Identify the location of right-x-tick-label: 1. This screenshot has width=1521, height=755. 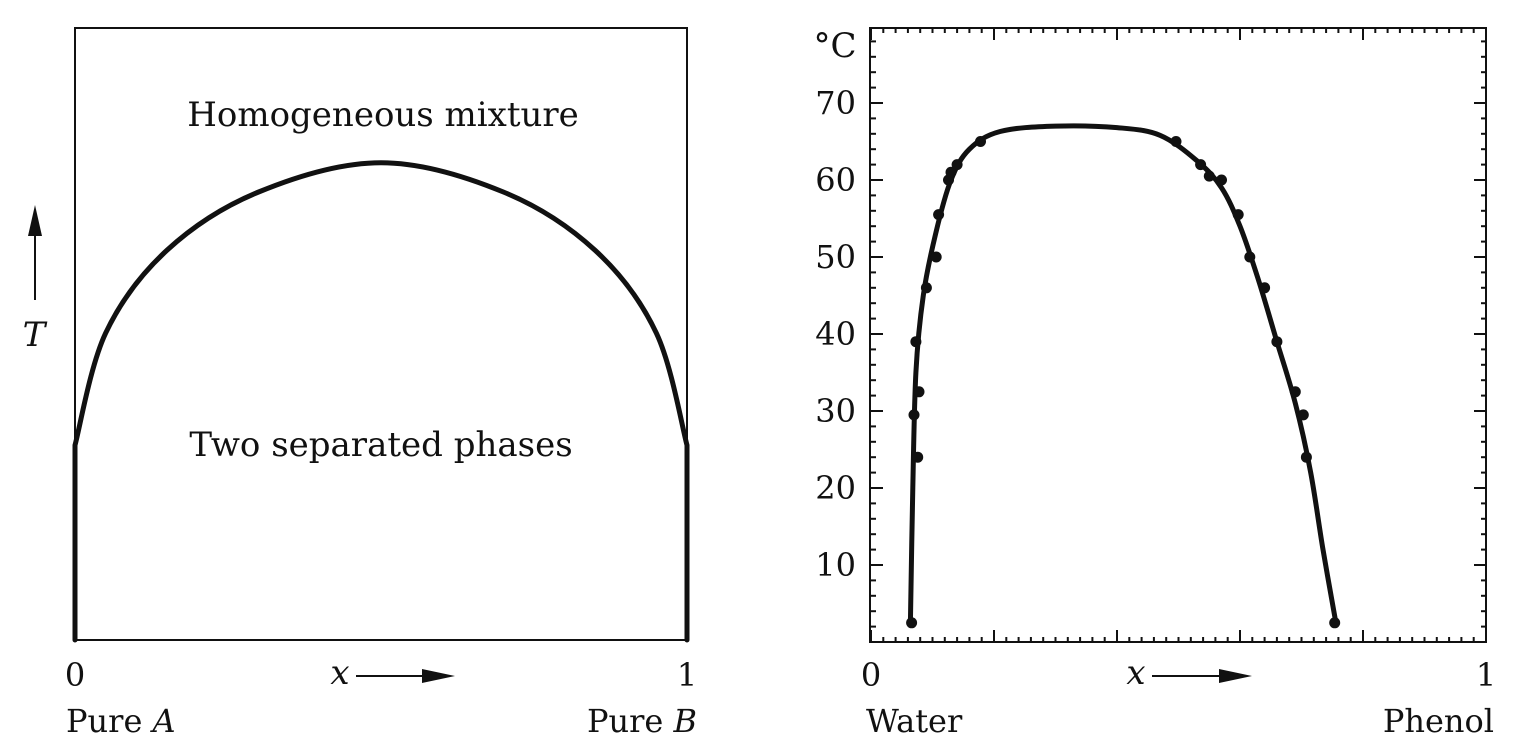
(1486, 675).